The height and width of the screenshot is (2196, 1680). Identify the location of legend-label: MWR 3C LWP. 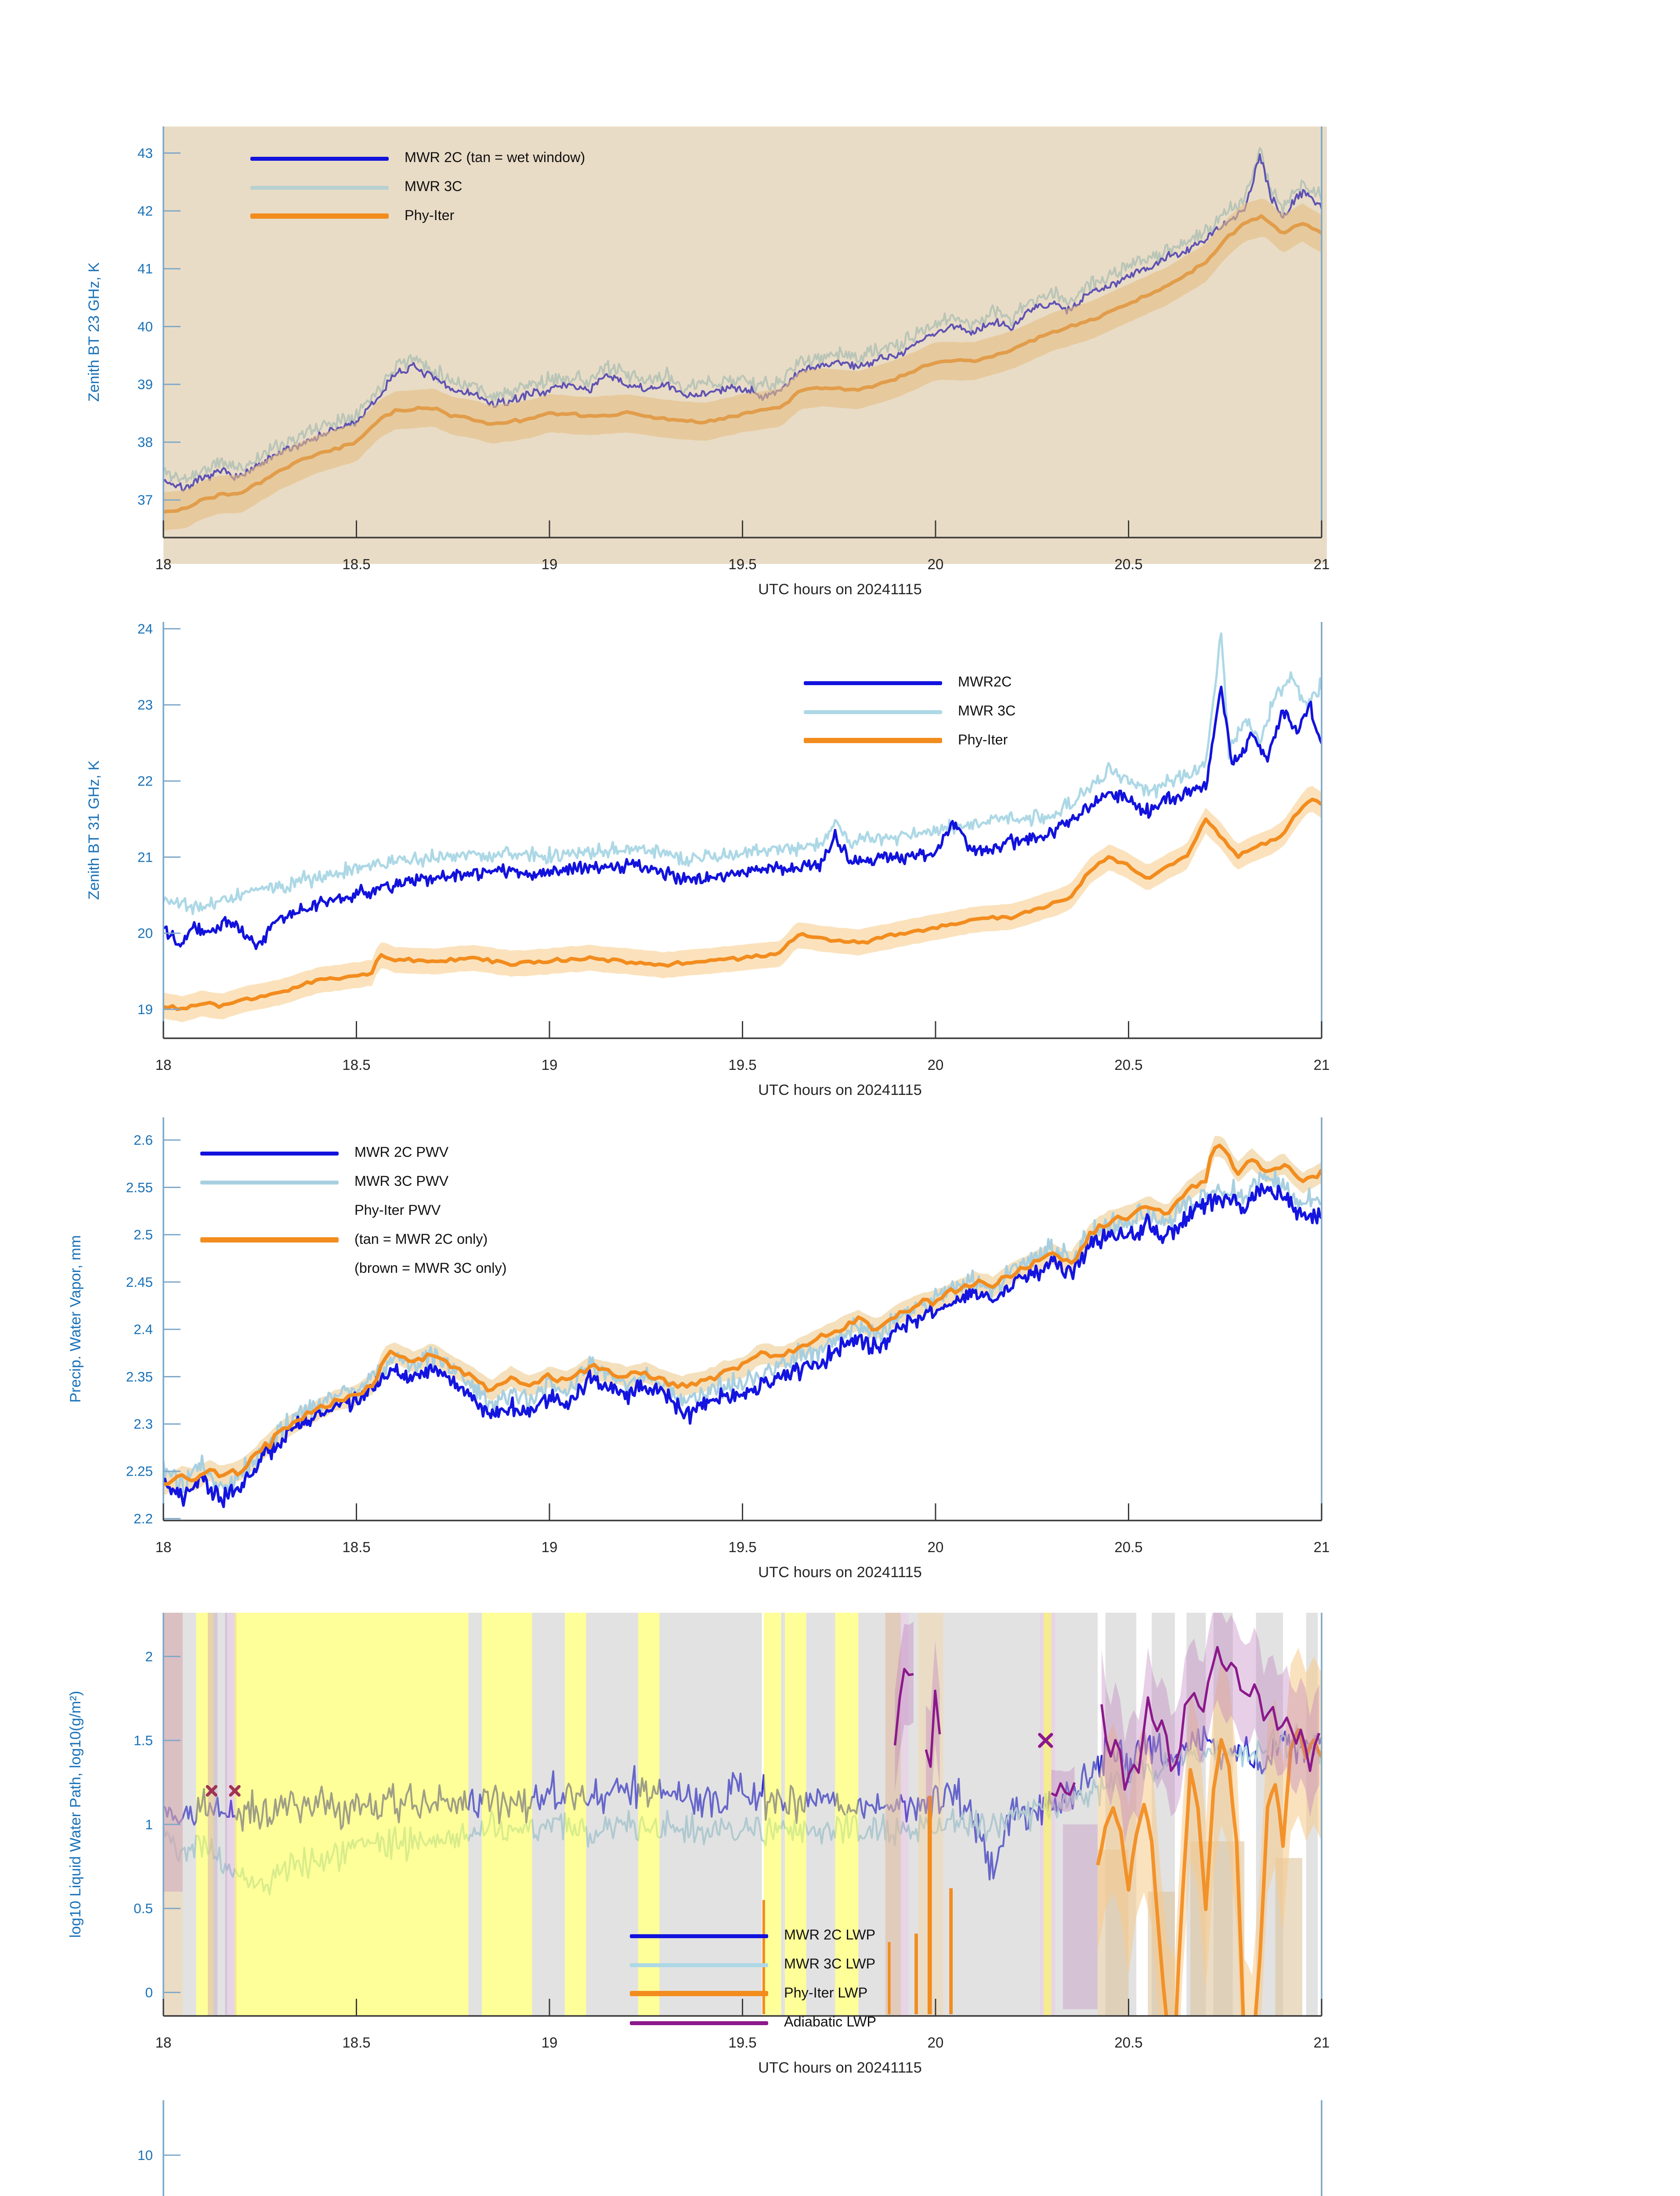
(830, 1965).